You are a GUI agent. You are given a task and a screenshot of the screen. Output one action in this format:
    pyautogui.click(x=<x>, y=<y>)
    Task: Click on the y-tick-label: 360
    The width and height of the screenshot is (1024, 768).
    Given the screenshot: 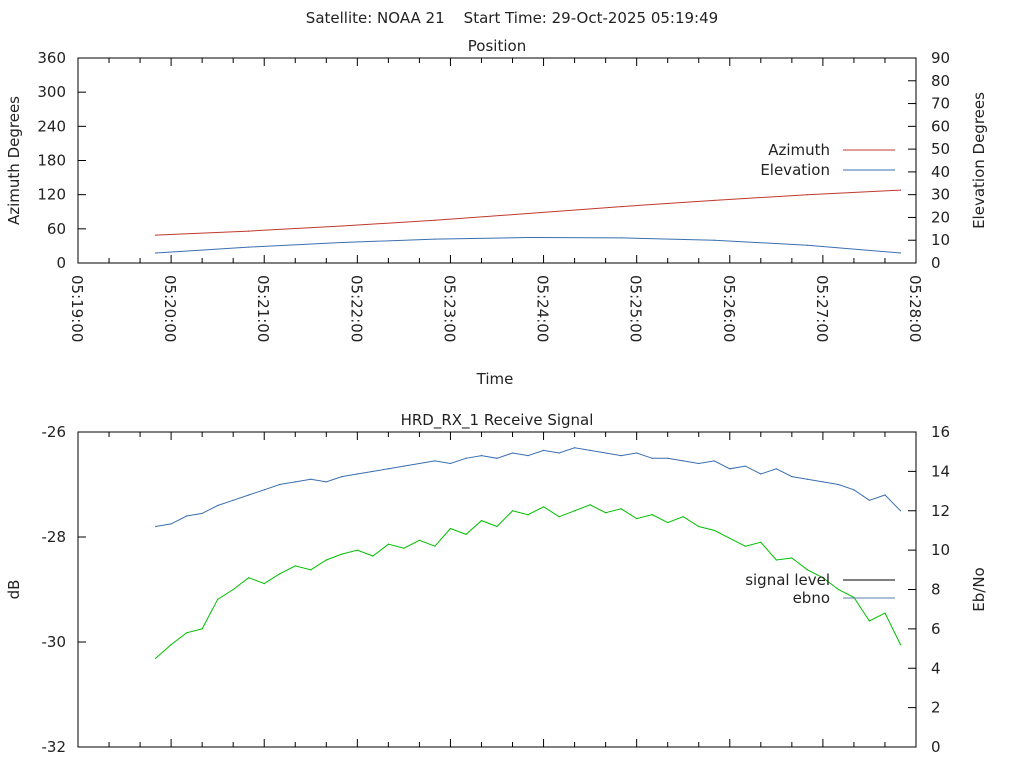 What is the action you would take?
    pyautogui.click(x=51, y=58)
    